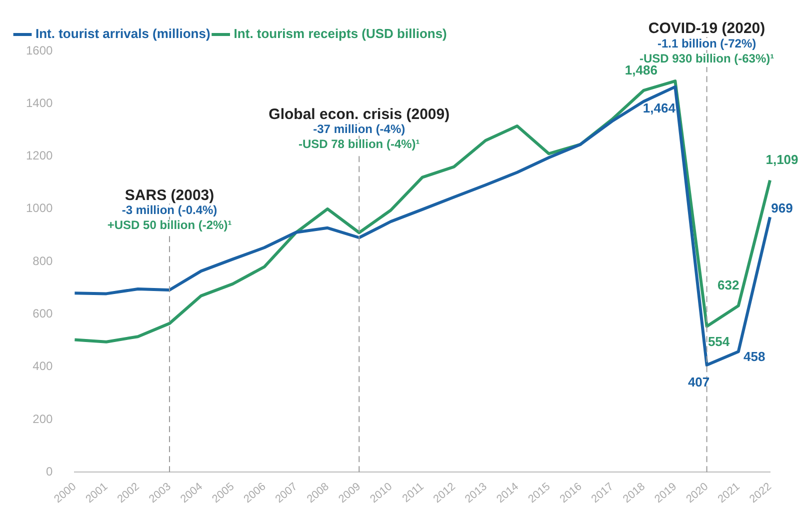  I want to click on y-tick-label: 800, so click(43, 261).